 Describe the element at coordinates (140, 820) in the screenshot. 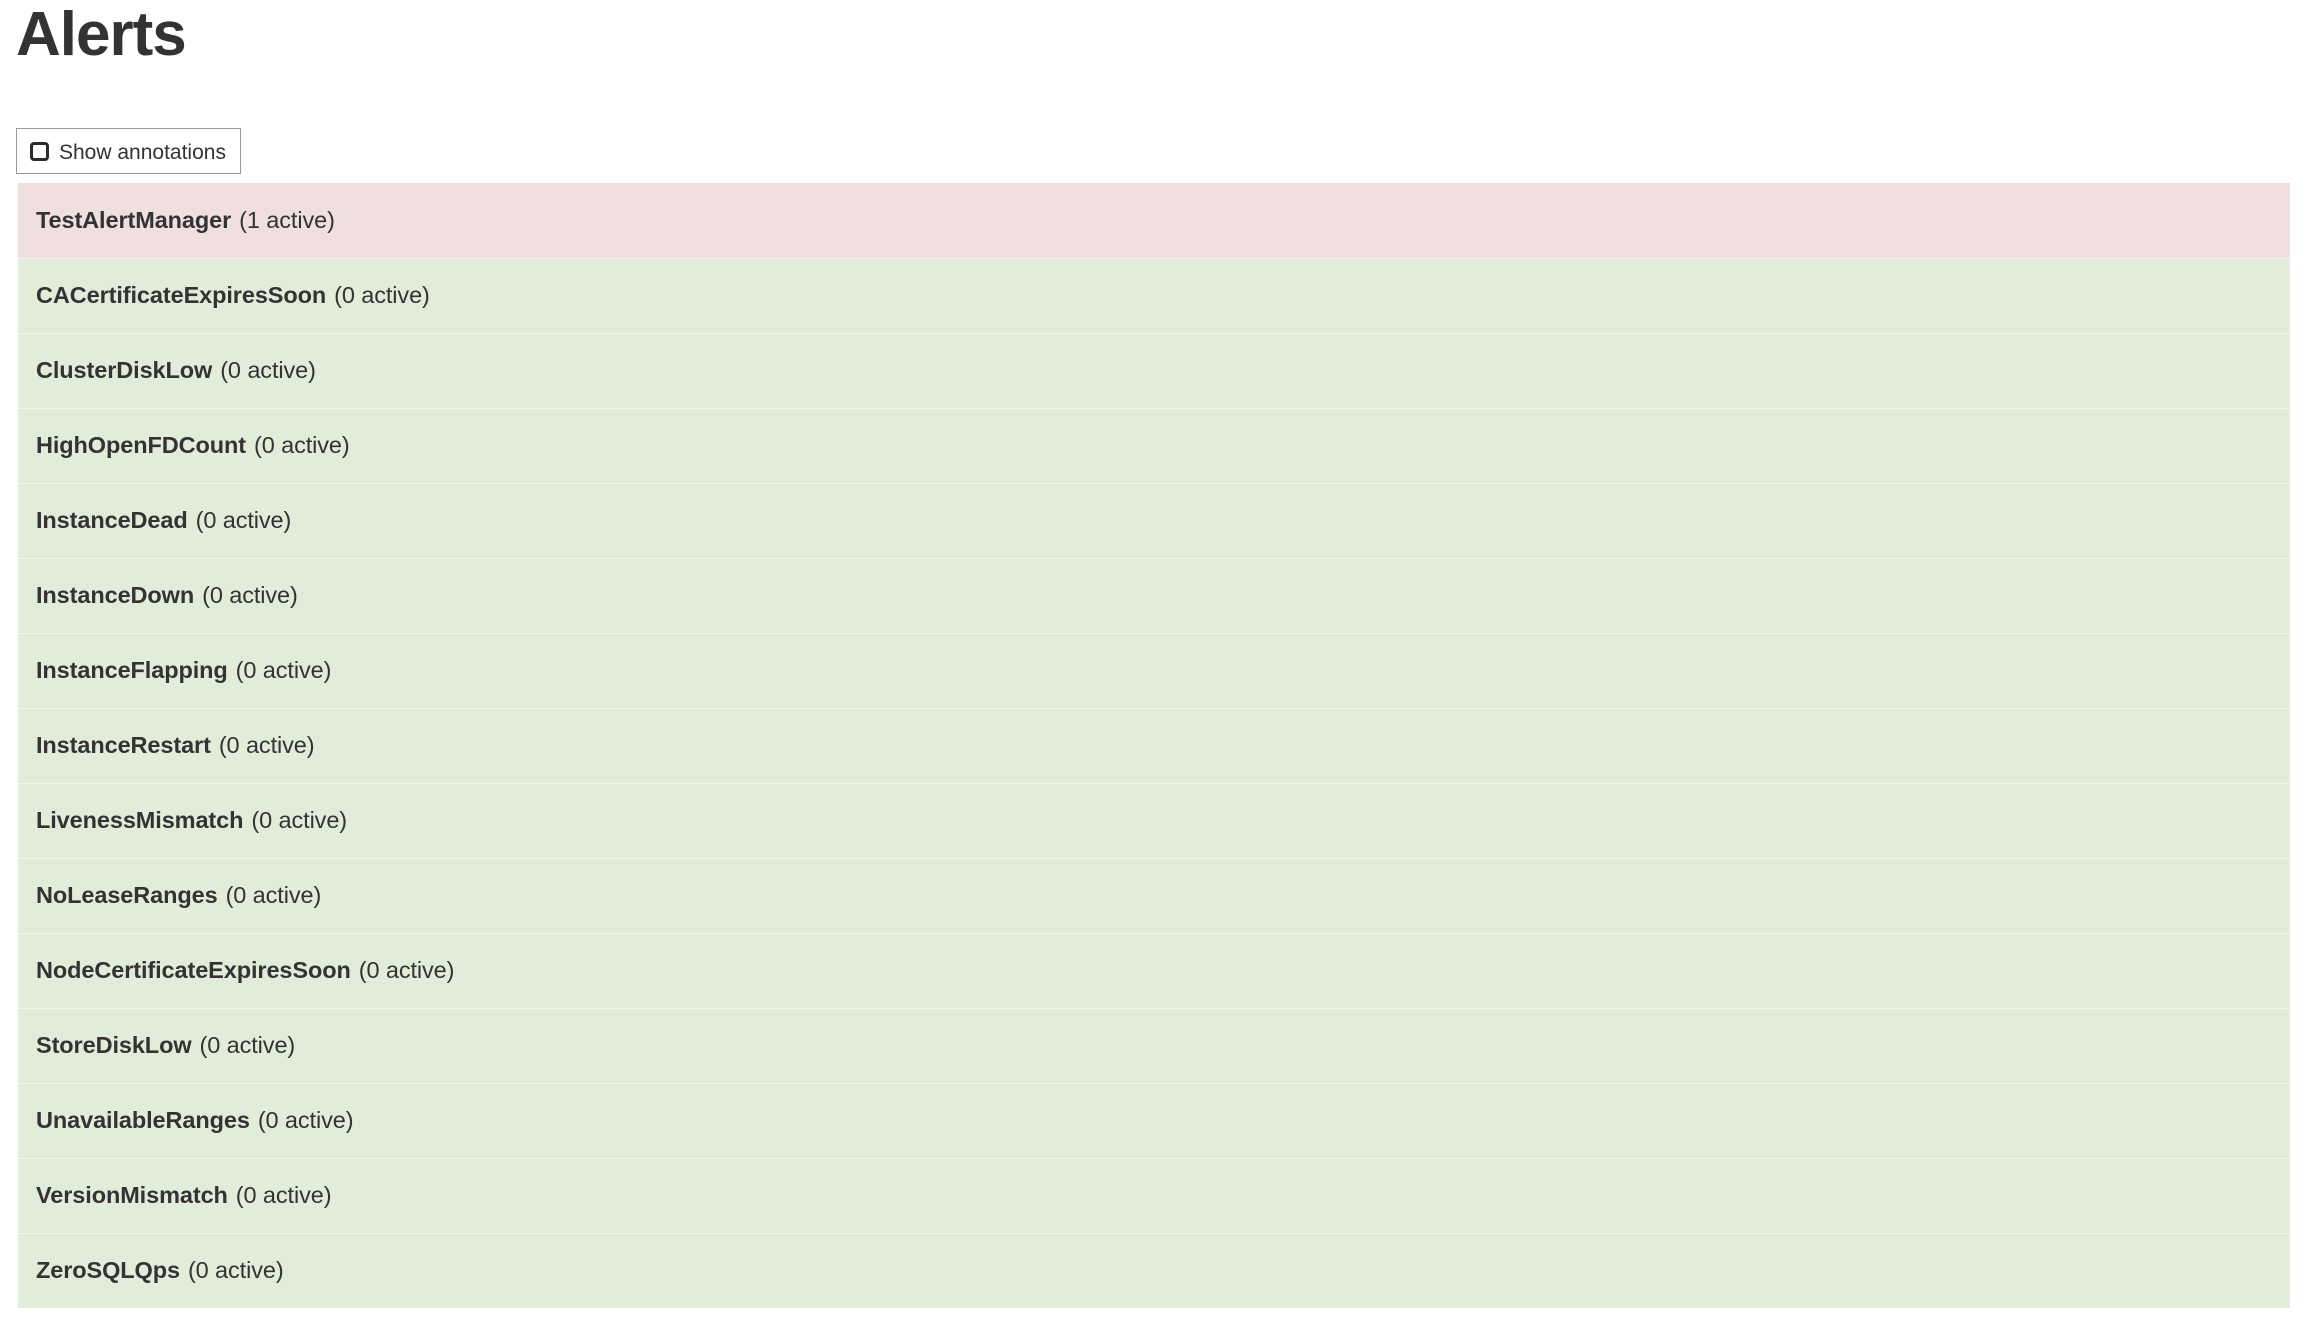

I see `alert-name: LivenessMismatch` at that location.